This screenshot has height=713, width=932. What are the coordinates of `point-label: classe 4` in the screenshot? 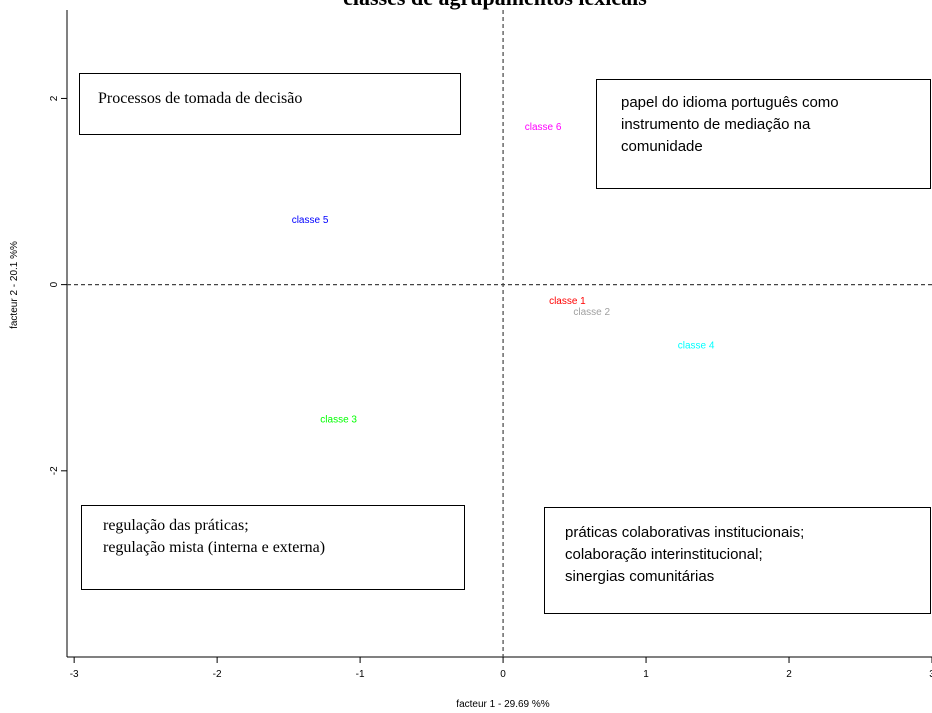 It's located at (696, 346).